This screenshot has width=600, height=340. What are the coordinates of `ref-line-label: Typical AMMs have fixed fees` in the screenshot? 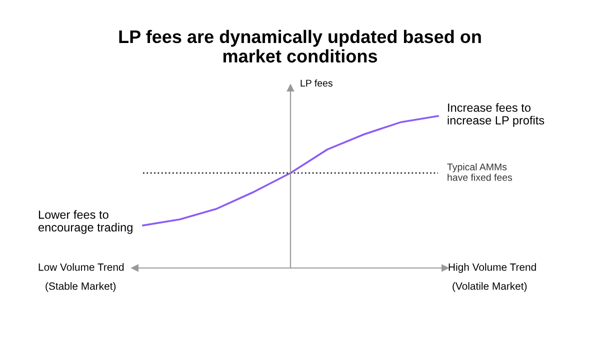 It's located at (479, 172).